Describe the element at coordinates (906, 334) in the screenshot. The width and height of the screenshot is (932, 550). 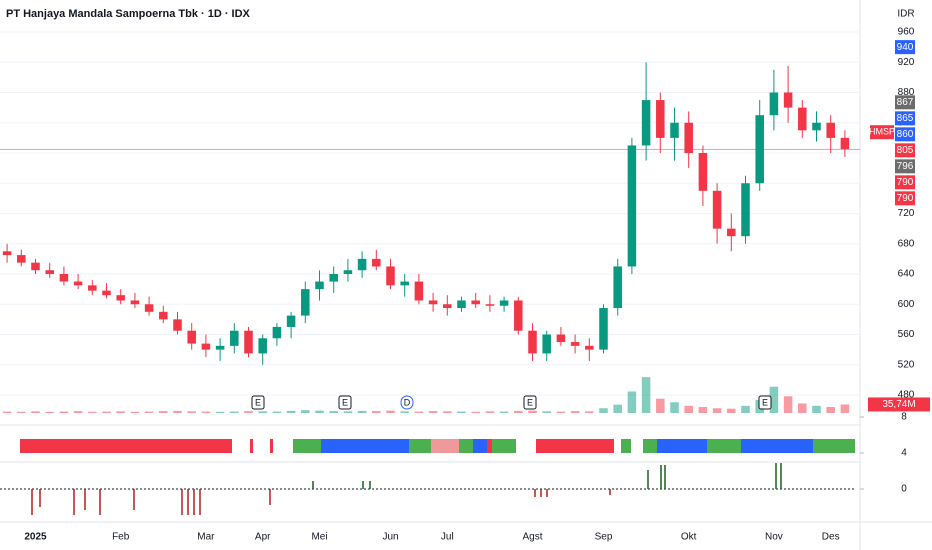
I see `y-tick-label: 560` at that location.